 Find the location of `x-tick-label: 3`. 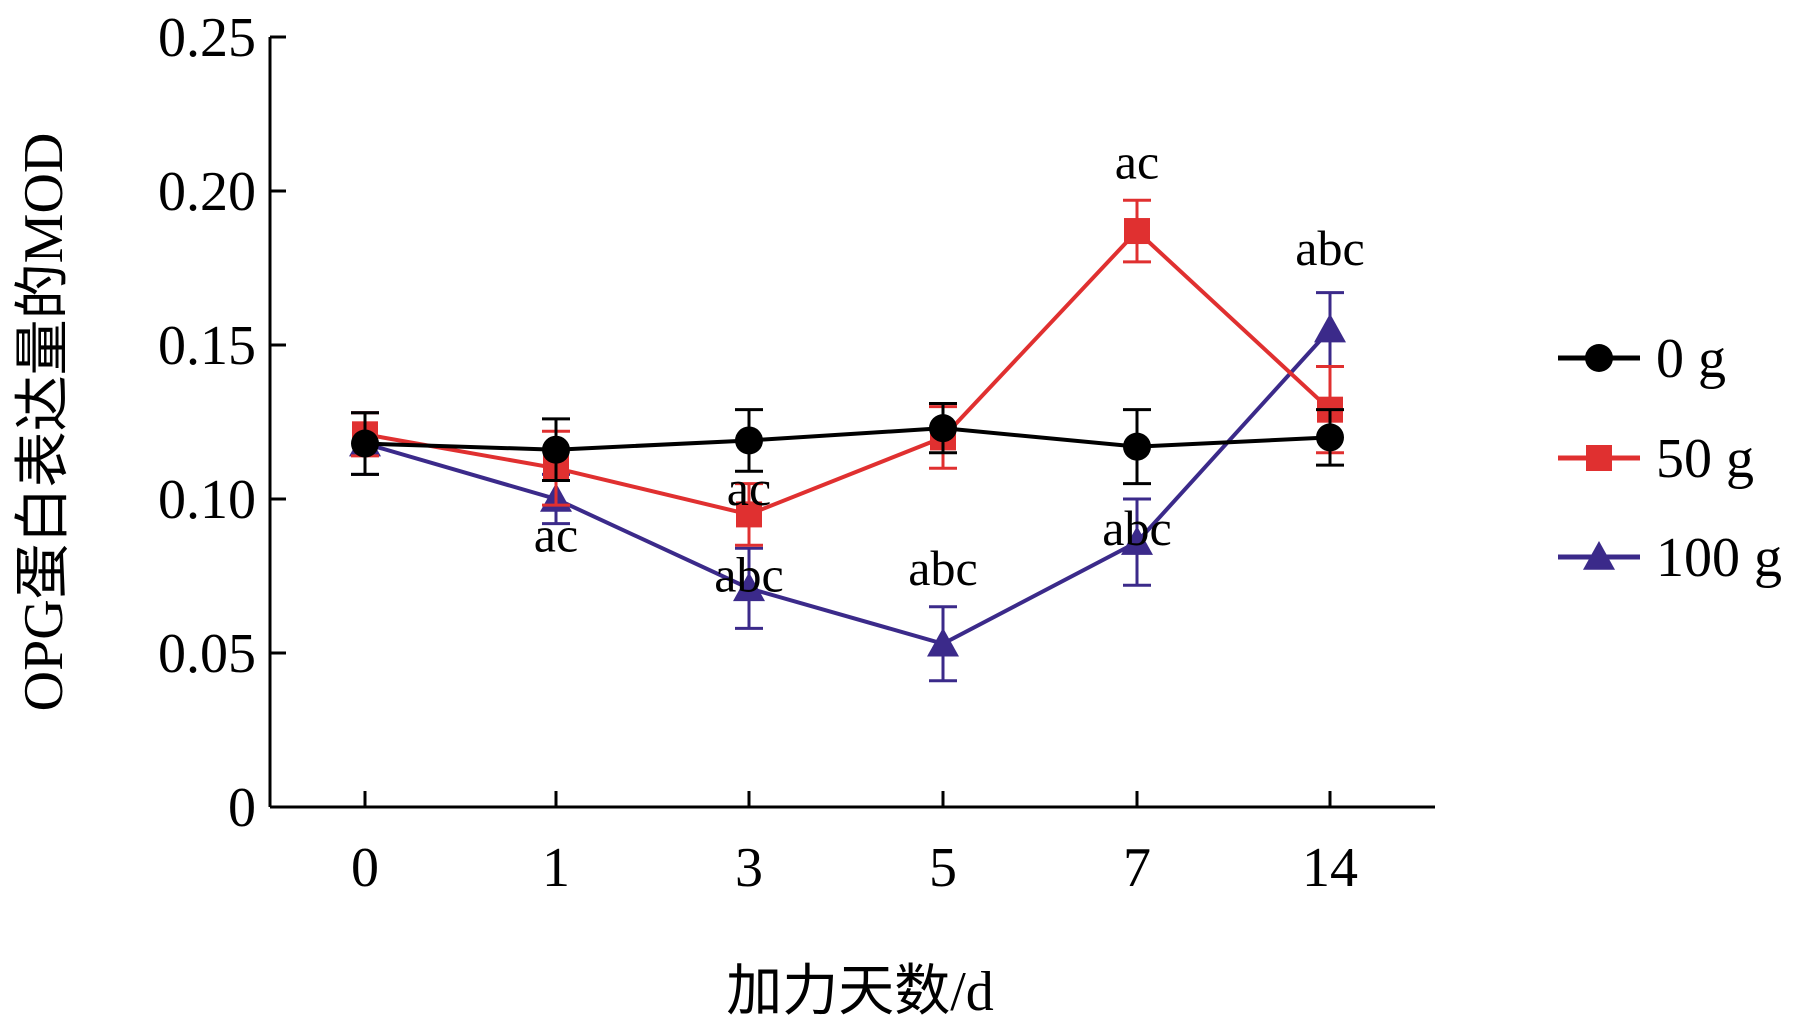

x-tick-label: 3 is located at coordinates (749, 868).